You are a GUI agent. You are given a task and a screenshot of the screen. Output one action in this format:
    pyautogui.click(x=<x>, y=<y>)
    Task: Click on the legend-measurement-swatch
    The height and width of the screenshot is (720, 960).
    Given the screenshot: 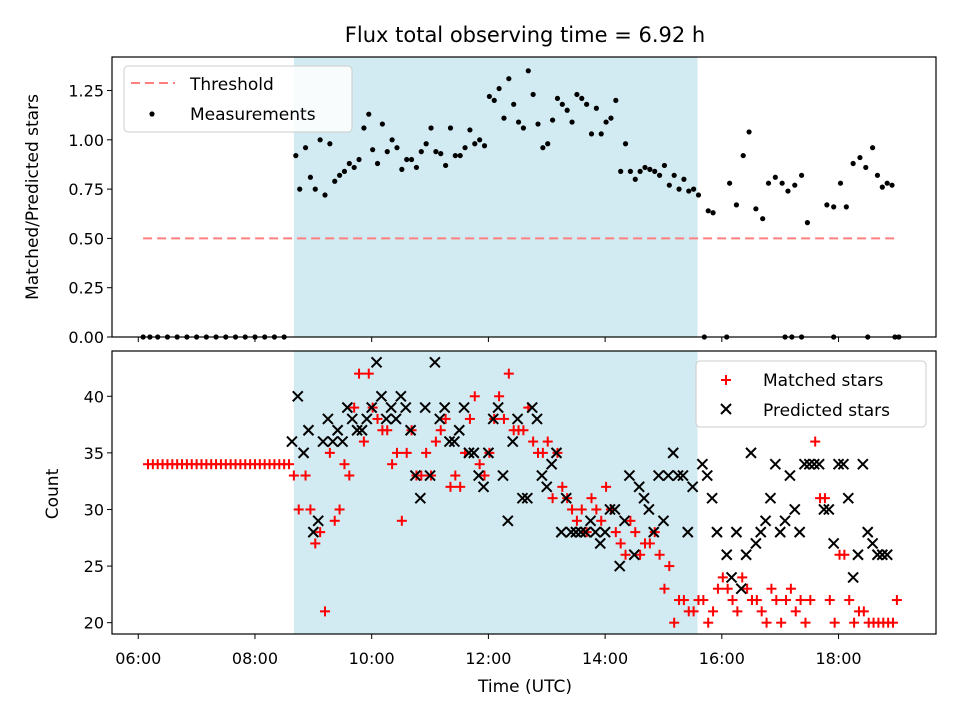 What is the action you would take?
    pyautogui.click(x=152, y=114)
    